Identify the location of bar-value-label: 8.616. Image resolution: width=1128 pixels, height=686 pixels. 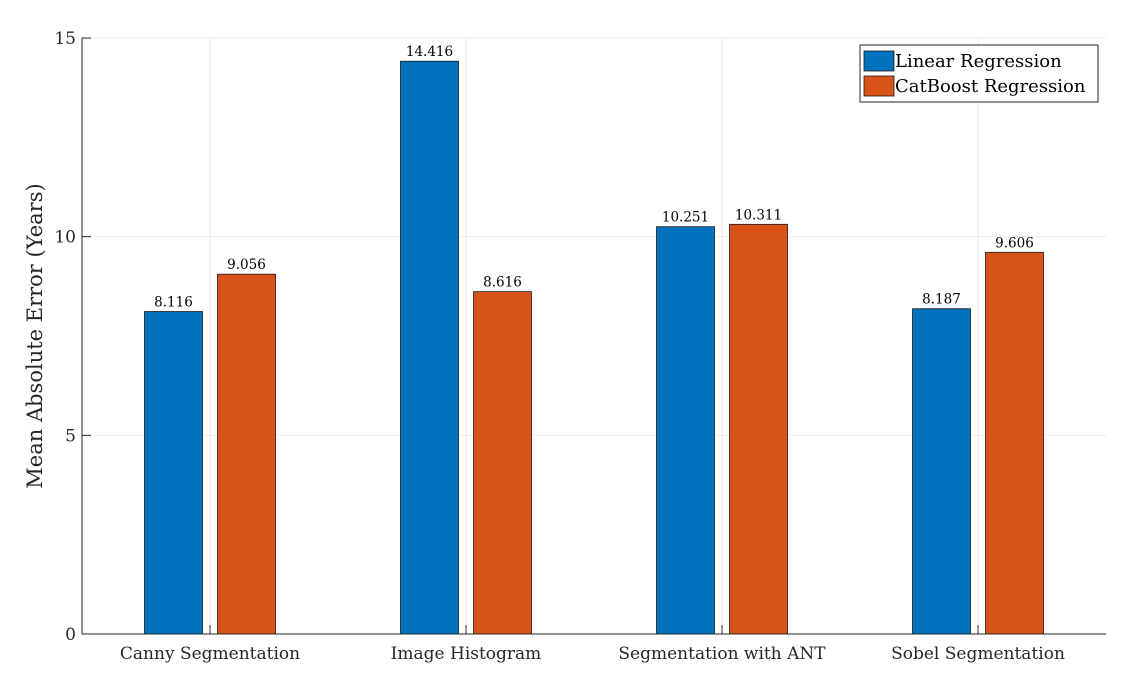
(502, 283).